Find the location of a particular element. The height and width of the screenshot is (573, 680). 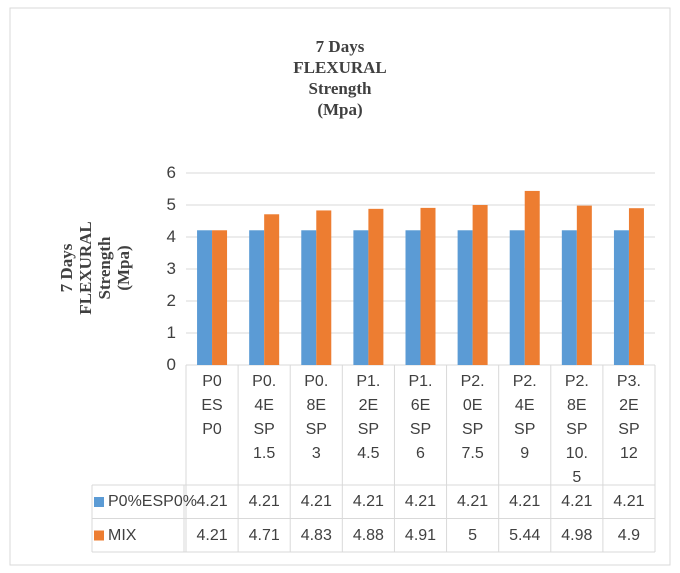

y-tick-label: 3 is located at coordinates (171, 268).